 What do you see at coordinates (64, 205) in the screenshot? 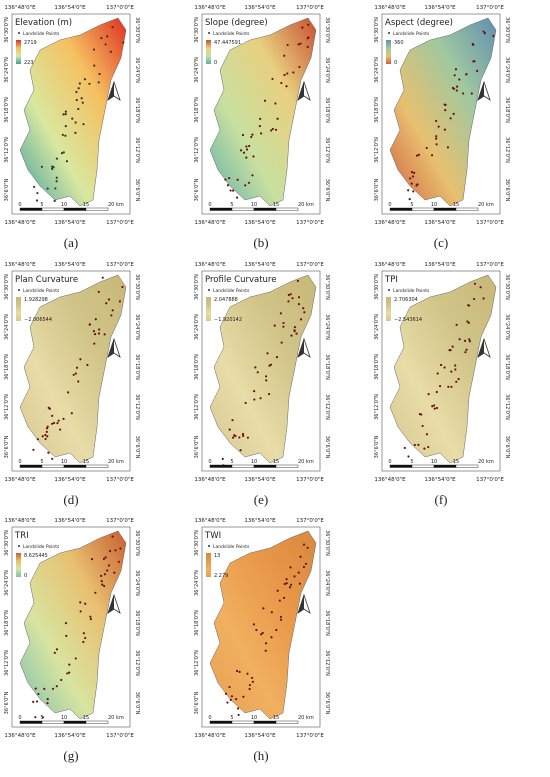
I see `scale-label: 10` at bounding box center [64, 205].